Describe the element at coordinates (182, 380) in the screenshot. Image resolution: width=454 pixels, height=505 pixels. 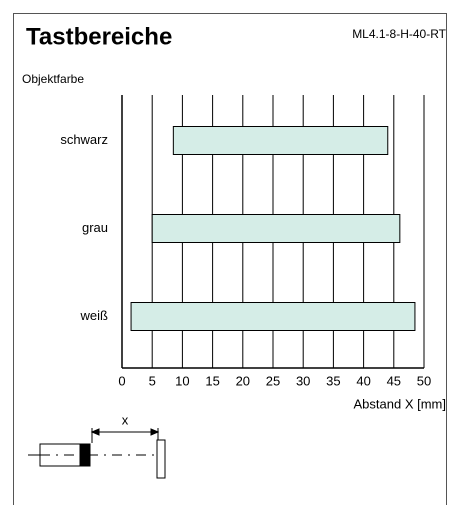
I see `x-tick-label: 10` at that location.